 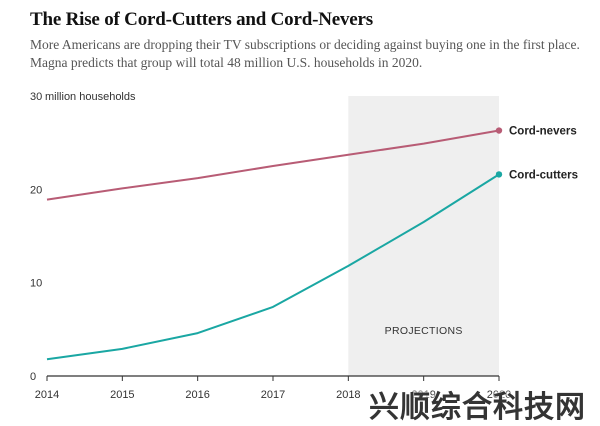 What do you see at coordinates (197, 395) in the screenshot?
I see `x-tick-label: 2016` at bounding box center [197, 395].